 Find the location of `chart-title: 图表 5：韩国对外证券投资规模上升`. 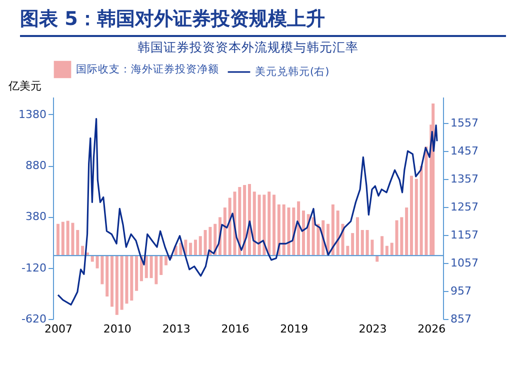

chart-title: 图表 5：韩国对外证券投资规模上升 is located at coordinates (263, 21).